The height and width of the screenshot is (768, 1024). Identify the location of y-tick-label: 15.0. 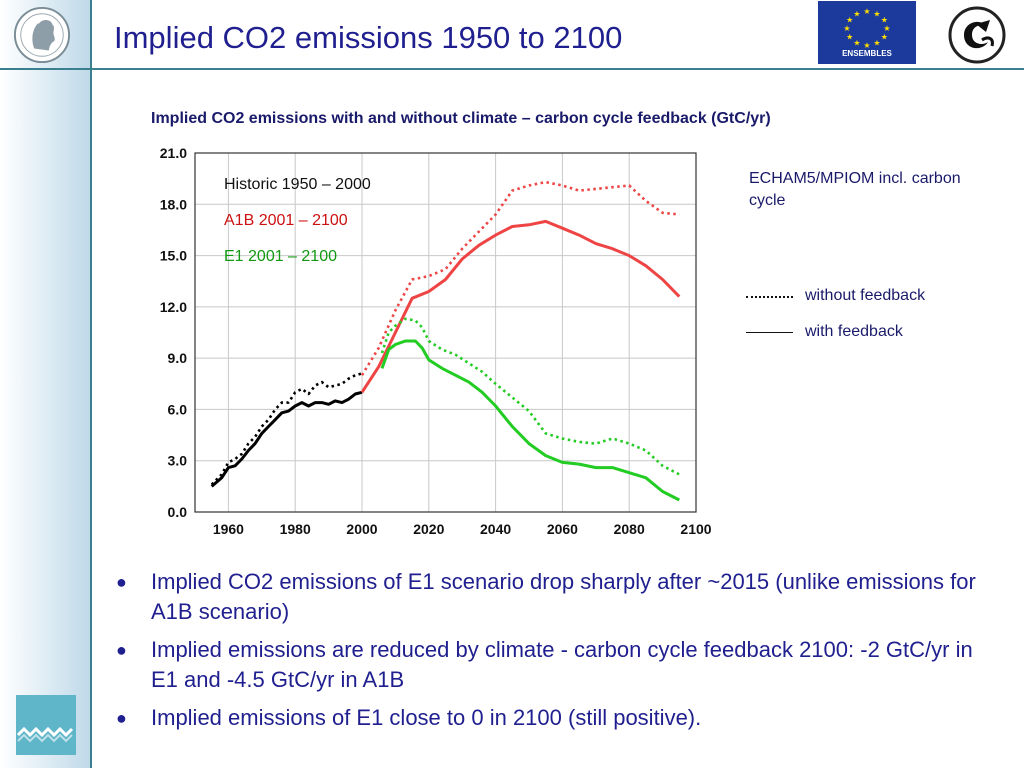
(173, 256).